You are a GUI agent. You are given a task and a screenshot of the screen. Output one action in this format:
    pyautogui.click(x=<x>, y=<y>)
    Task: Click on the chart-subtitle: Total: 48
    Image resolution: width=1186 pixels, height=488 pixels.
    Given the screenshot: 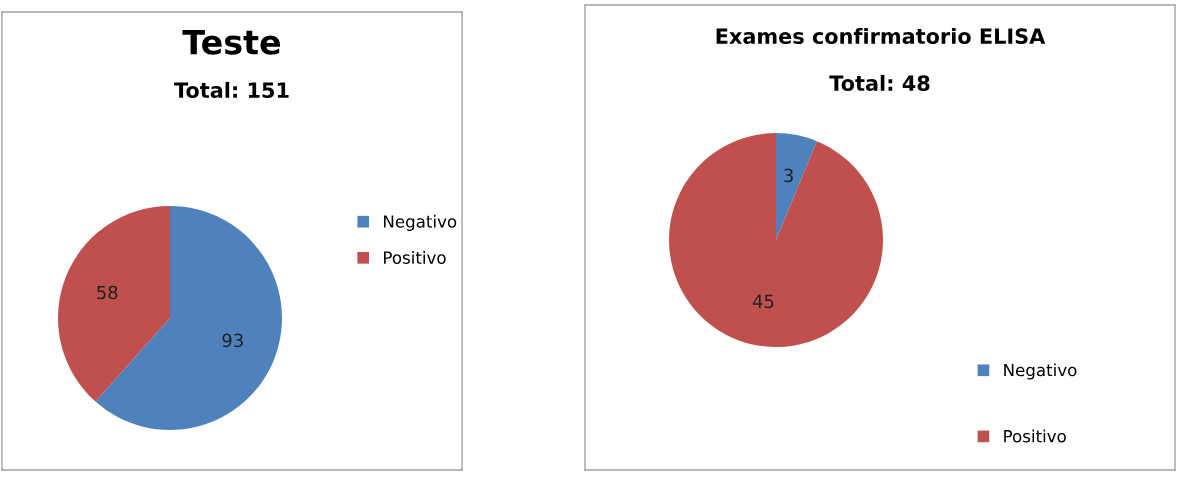 What is the action you would take?
    pyautogui.click(x=879, y=83)
    